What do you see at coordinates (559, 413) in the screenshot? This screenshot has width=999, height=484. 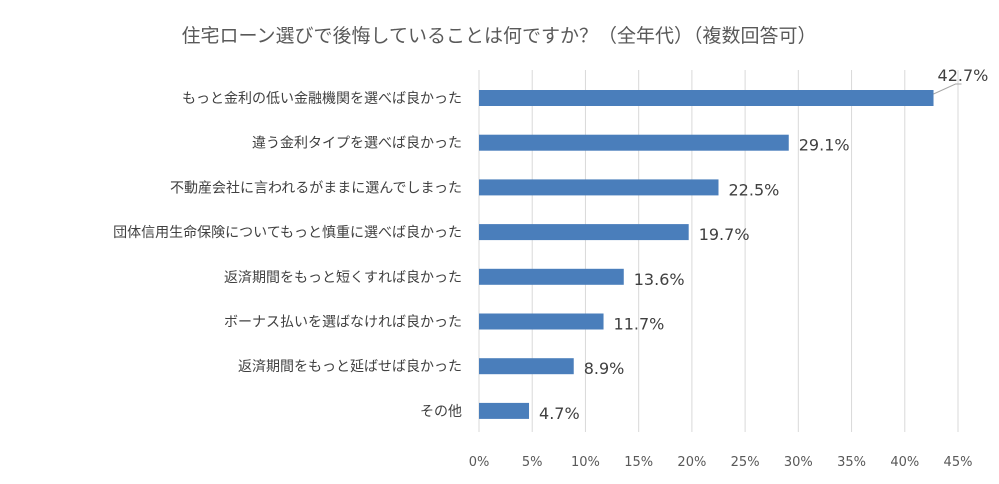 I see `value-label-7: 4.7%` at bounding box center [559, 413].